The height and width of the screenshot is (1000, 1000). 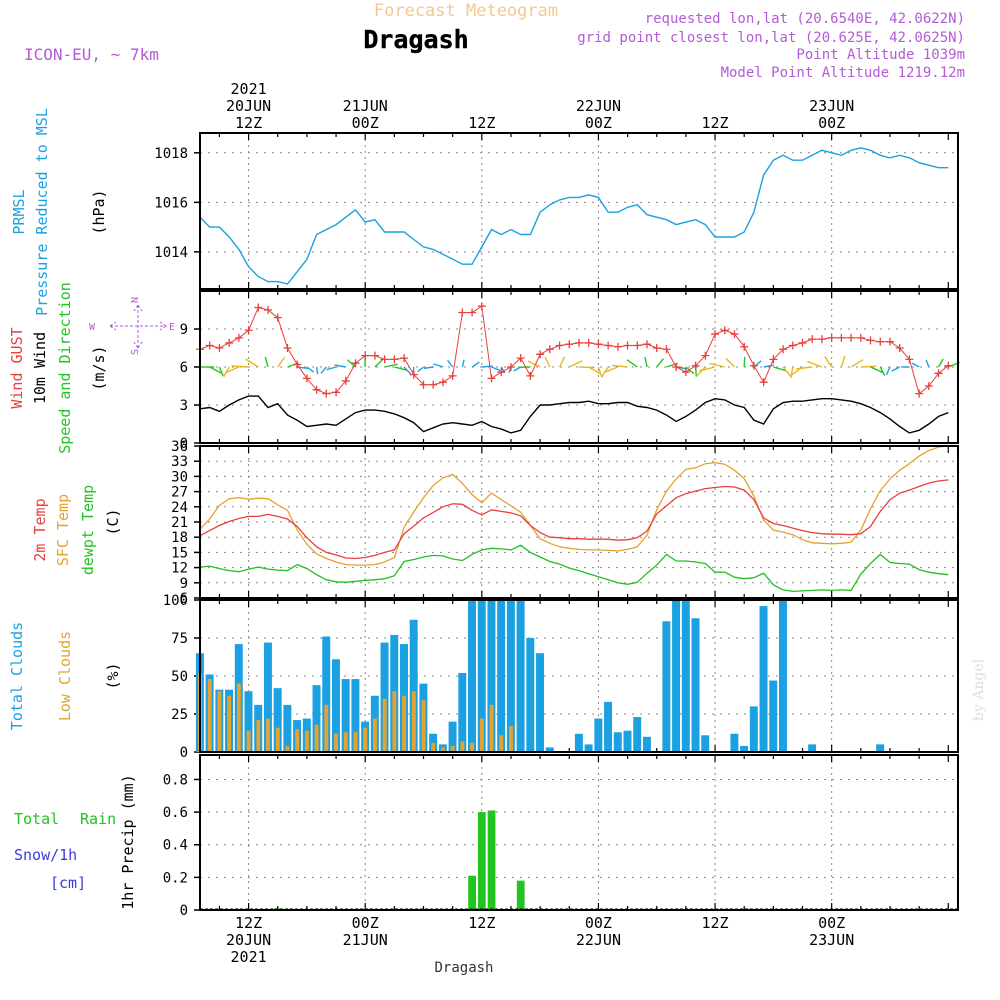 What do you see at coordinates (175, 601) in the screenshot?
I see `y-tick-label: 100` at bounding box center [175, 601].